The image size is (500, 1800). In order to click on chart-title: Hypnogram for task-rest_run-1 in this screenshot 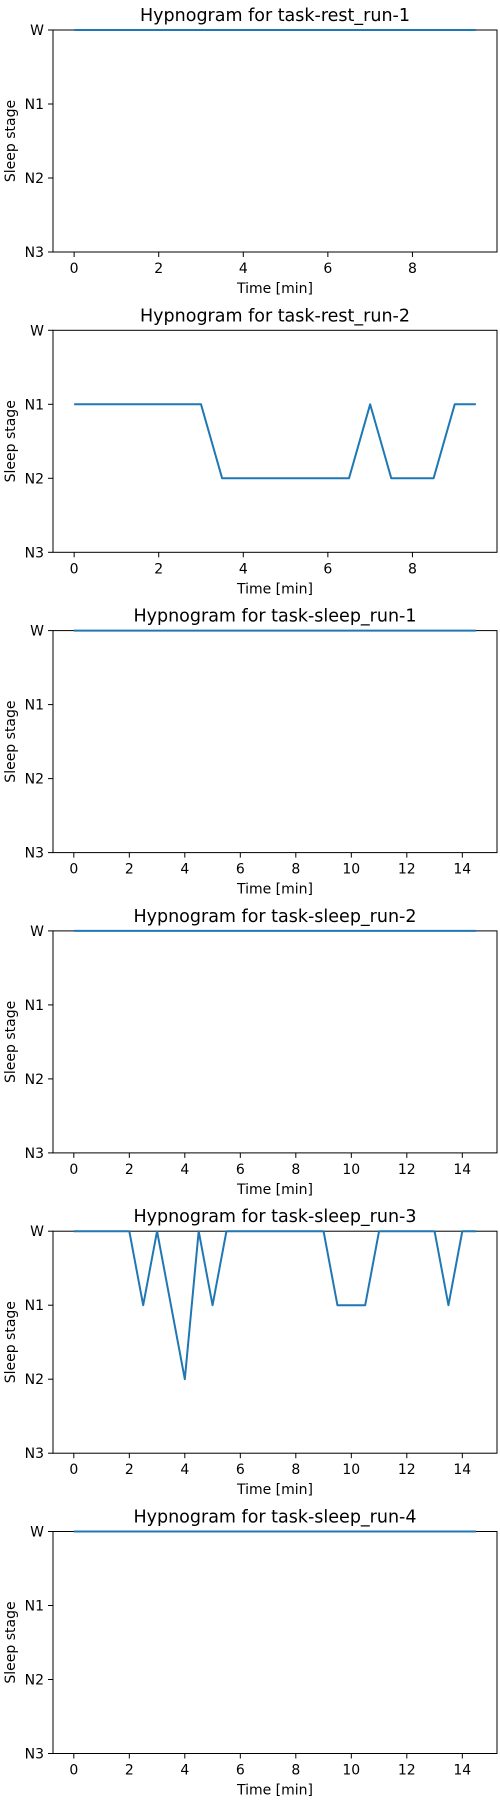, I will do `click(275, 16)`.